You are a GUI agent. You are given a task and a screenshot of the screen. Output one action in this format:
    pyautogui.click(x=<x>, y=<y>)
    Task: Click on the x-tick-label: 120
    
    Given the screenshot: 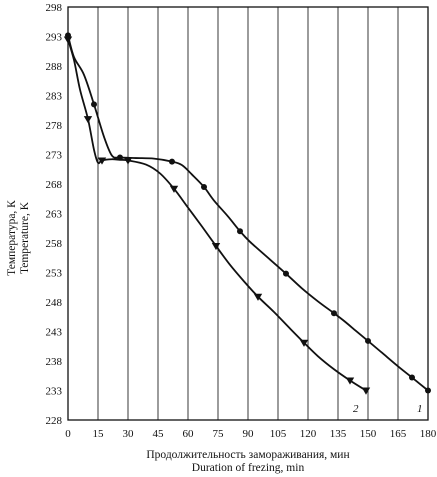 What is the action you would take?
    pyautogui.click(x=308, y=434)
    